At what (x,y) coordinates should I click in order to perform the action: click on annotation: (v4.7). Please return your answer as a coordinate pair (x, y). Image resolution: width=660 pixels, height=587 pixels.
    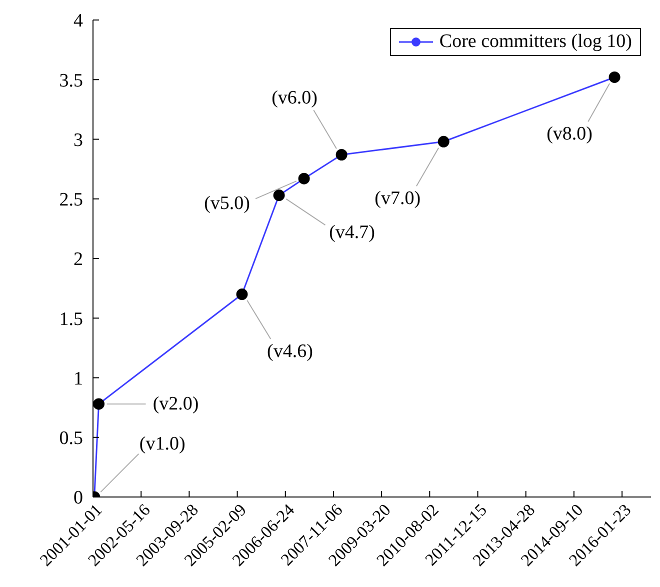
    Looking at the image, I should click on (352, 232).